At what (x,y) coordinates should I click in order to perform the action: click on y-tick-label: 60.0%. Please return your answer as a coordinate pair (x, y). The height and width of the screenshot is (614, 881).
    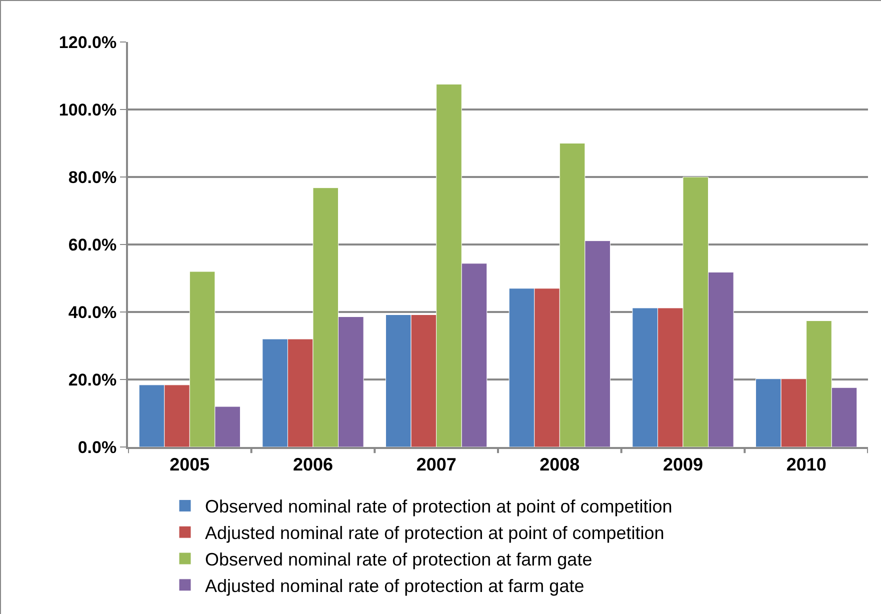
    Looking at the image, I should click on (92, 244).